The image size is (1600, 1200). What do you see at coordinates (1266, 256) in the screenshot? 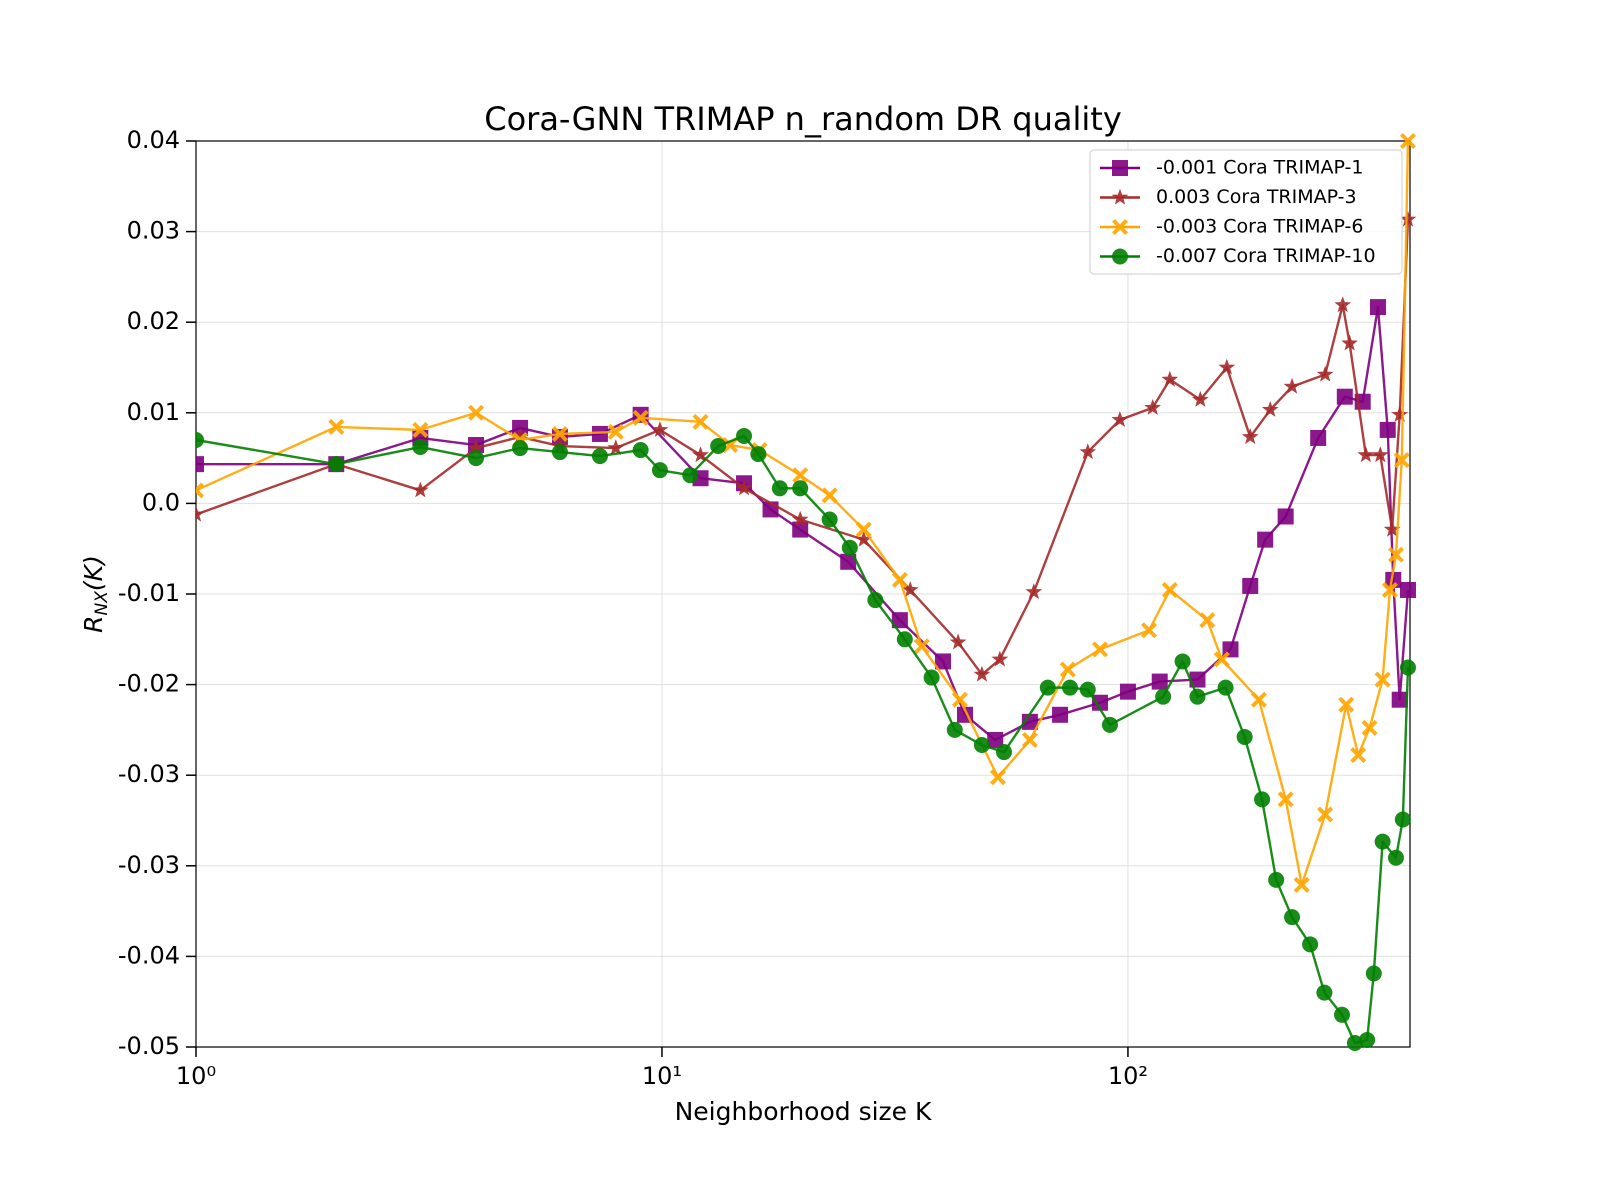
I see `legend-label: -0.007 Cora TRIMAP-10` at bounding box center [1266, 256].